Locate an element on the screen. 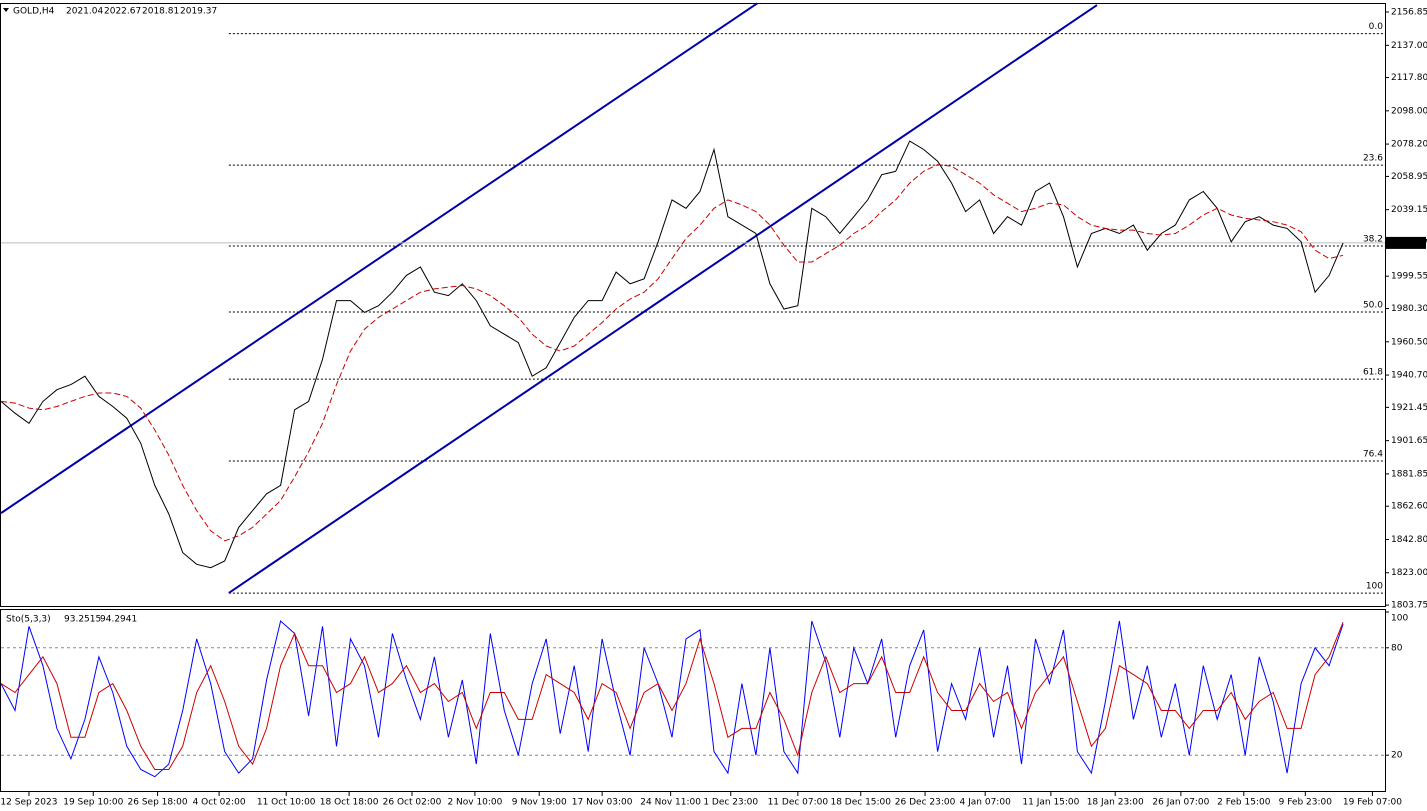 Image resolution: width=1427 pixels, height=811 pixels. y-tick-label: 1999.55 is located at coordinates (1409, 277).